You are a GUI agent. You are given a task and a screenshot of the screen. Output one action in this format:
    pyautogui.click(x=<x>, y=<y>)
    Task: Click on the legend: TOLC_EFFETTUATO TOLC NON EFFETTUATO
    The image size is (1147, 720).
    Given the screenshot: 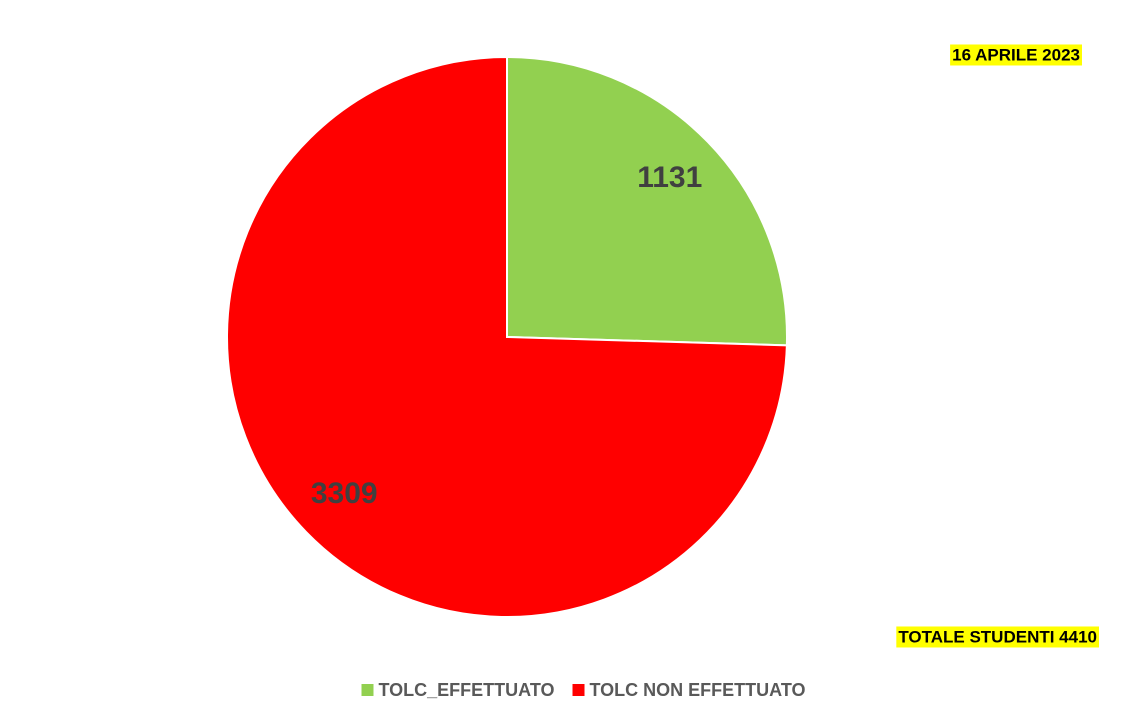 What is the action you would take?
    pyautogui.click(x=583, y=690)
    